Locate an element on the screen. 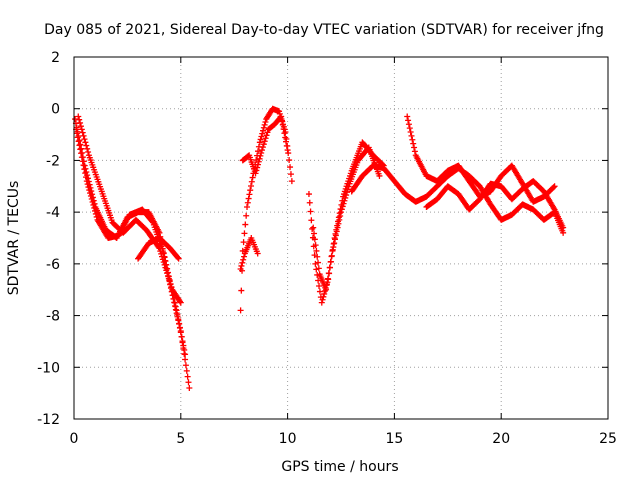  x-axis-label: GPS time / hours is located at coordinates (339, 467).